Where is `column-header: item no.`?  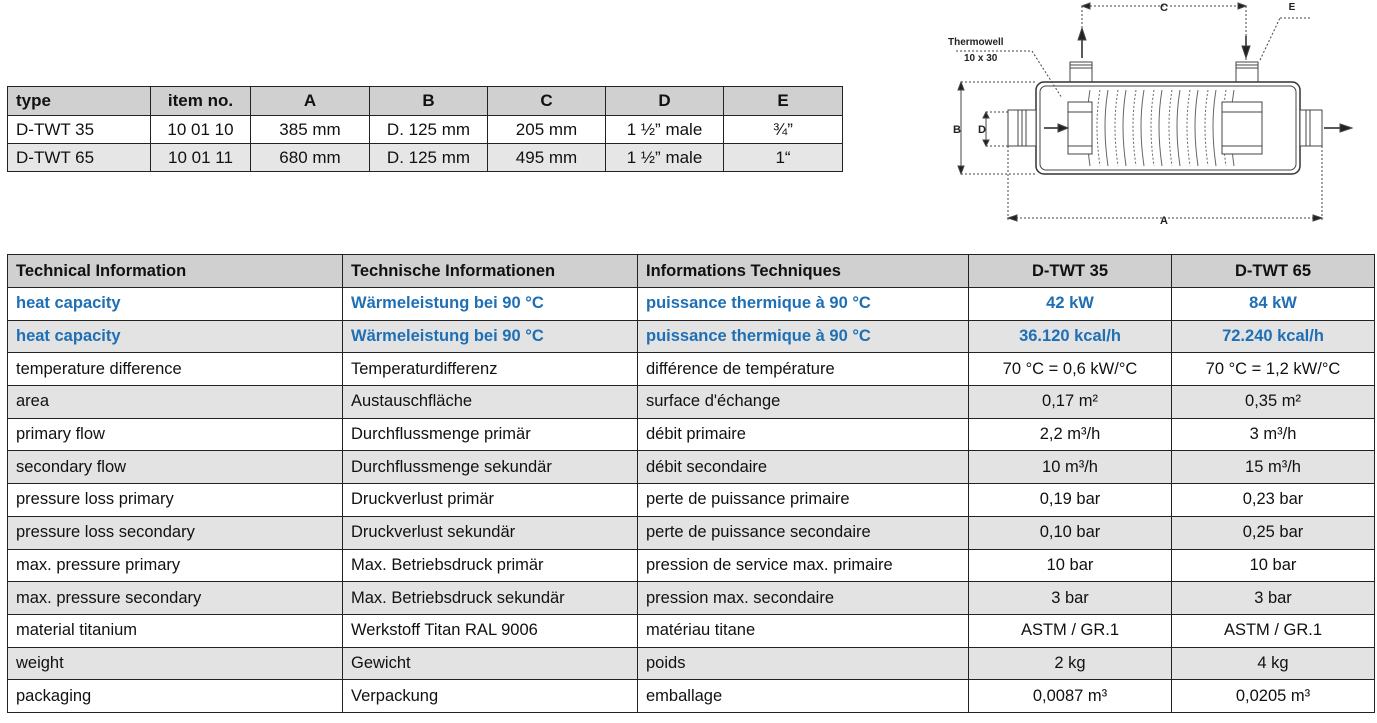
column-header: item no. is located at coordinates (200, 101).